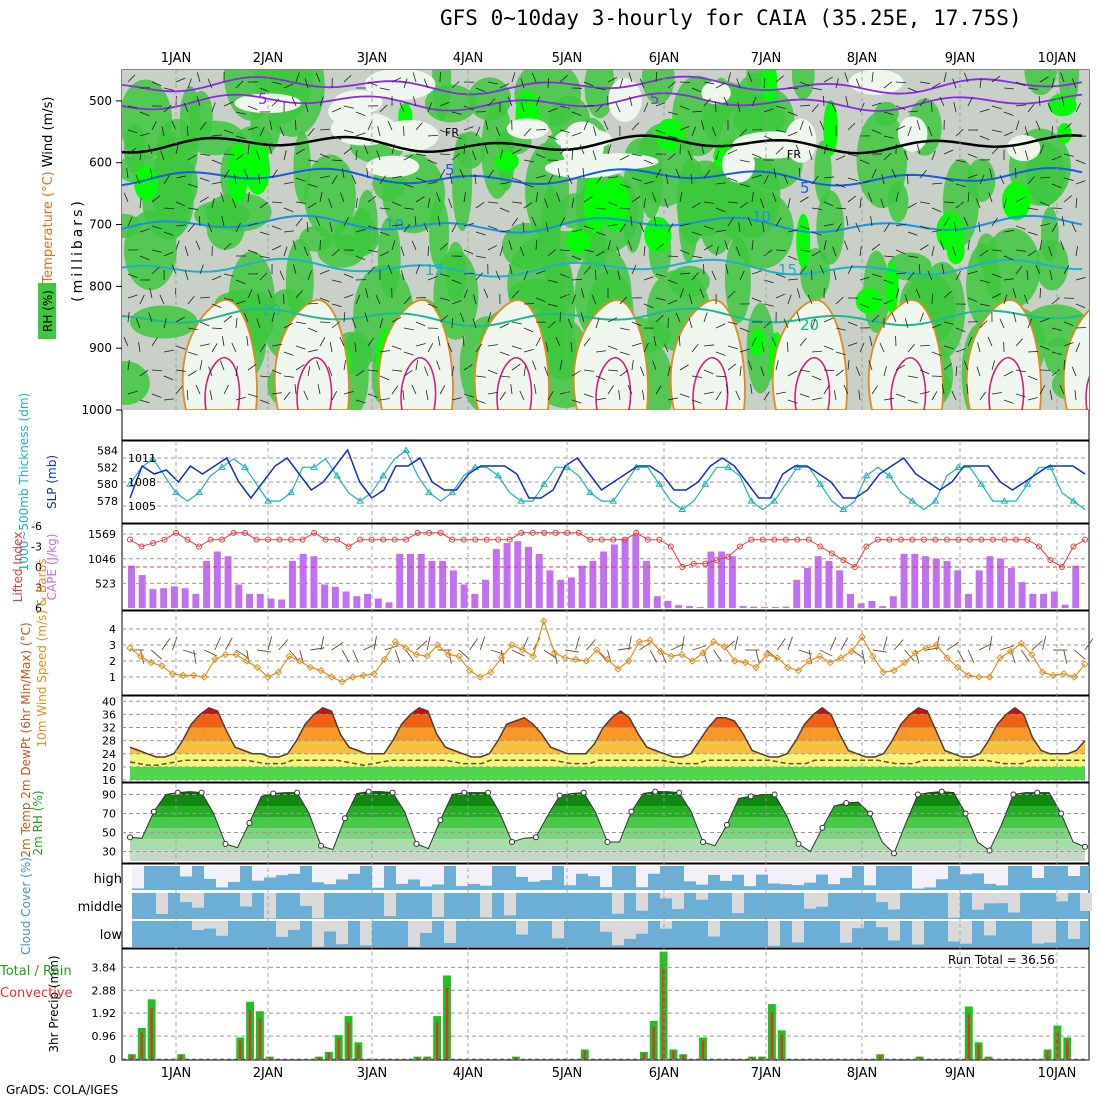  What do you see at coordinates (602, 85) in the screenshot?
I see `isotherm-line` at bounding box center [602, 85].